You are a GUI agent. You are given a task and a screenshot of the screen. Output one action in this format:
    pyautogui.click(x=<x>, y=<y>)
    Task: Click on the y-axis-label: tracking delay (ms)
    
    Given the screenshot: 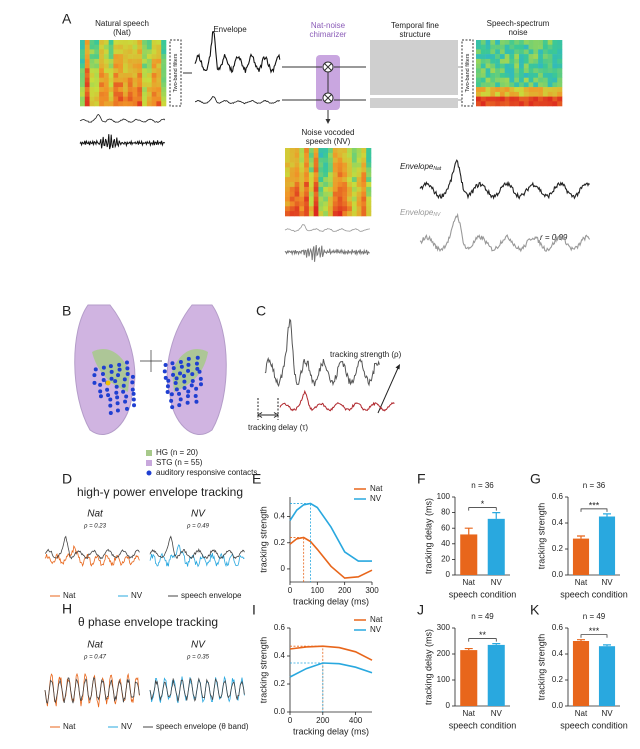 What is the action you would take?
    pyautogui.click(x=428, y=667)
    